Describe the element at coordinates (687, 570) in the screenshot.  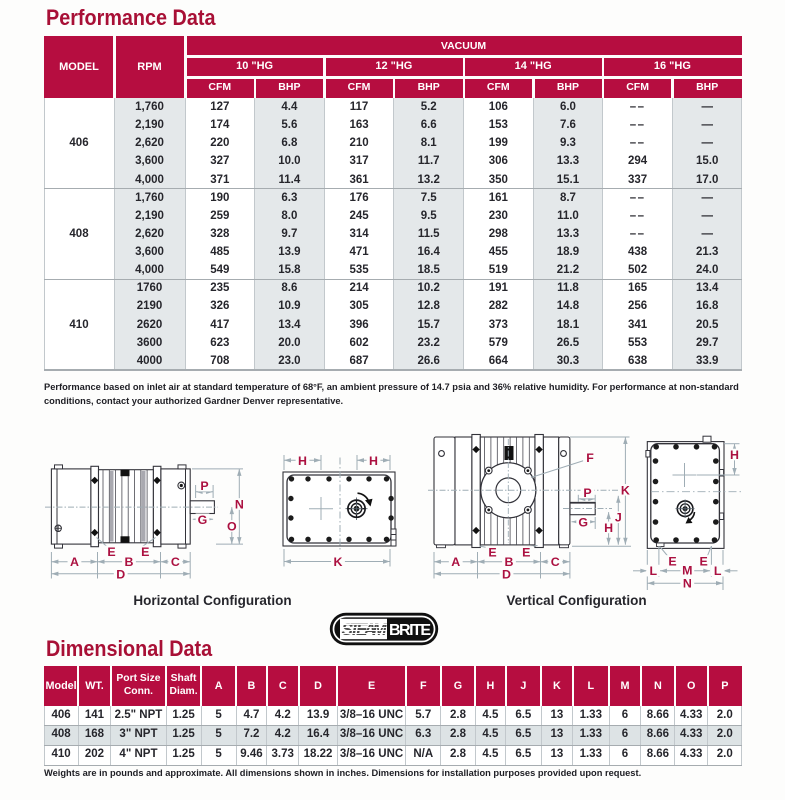
I see `svg-text: M` at that location.